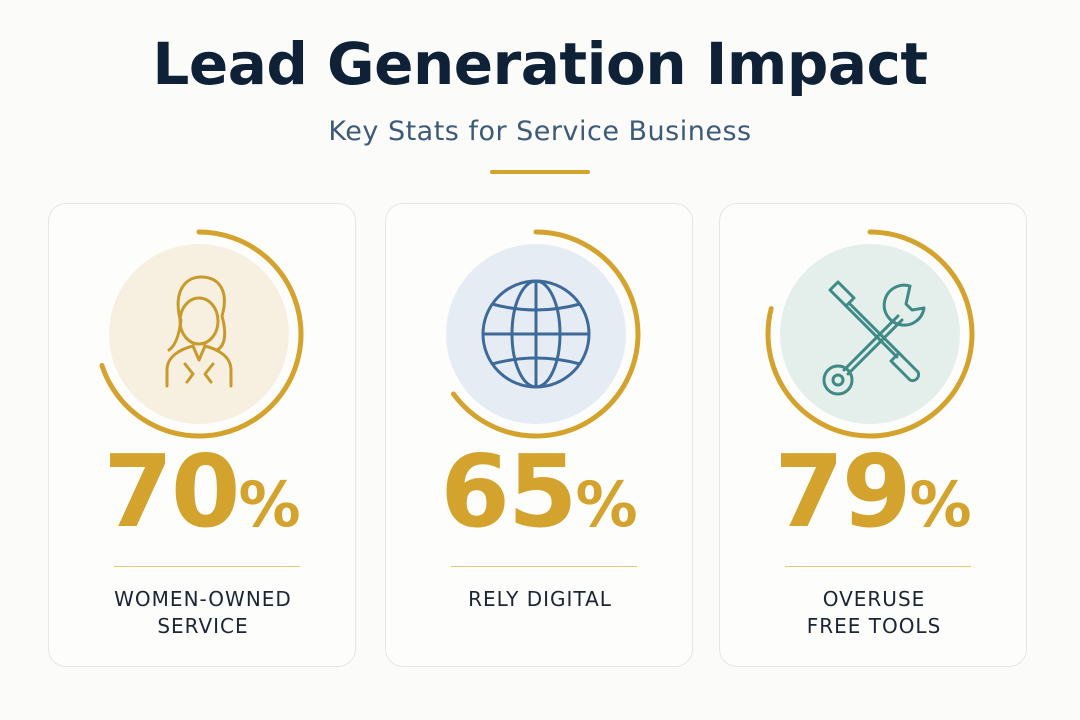 This screenshot has width=1080, height=720. I want to click on stat-number: 79, so click(842, 491).